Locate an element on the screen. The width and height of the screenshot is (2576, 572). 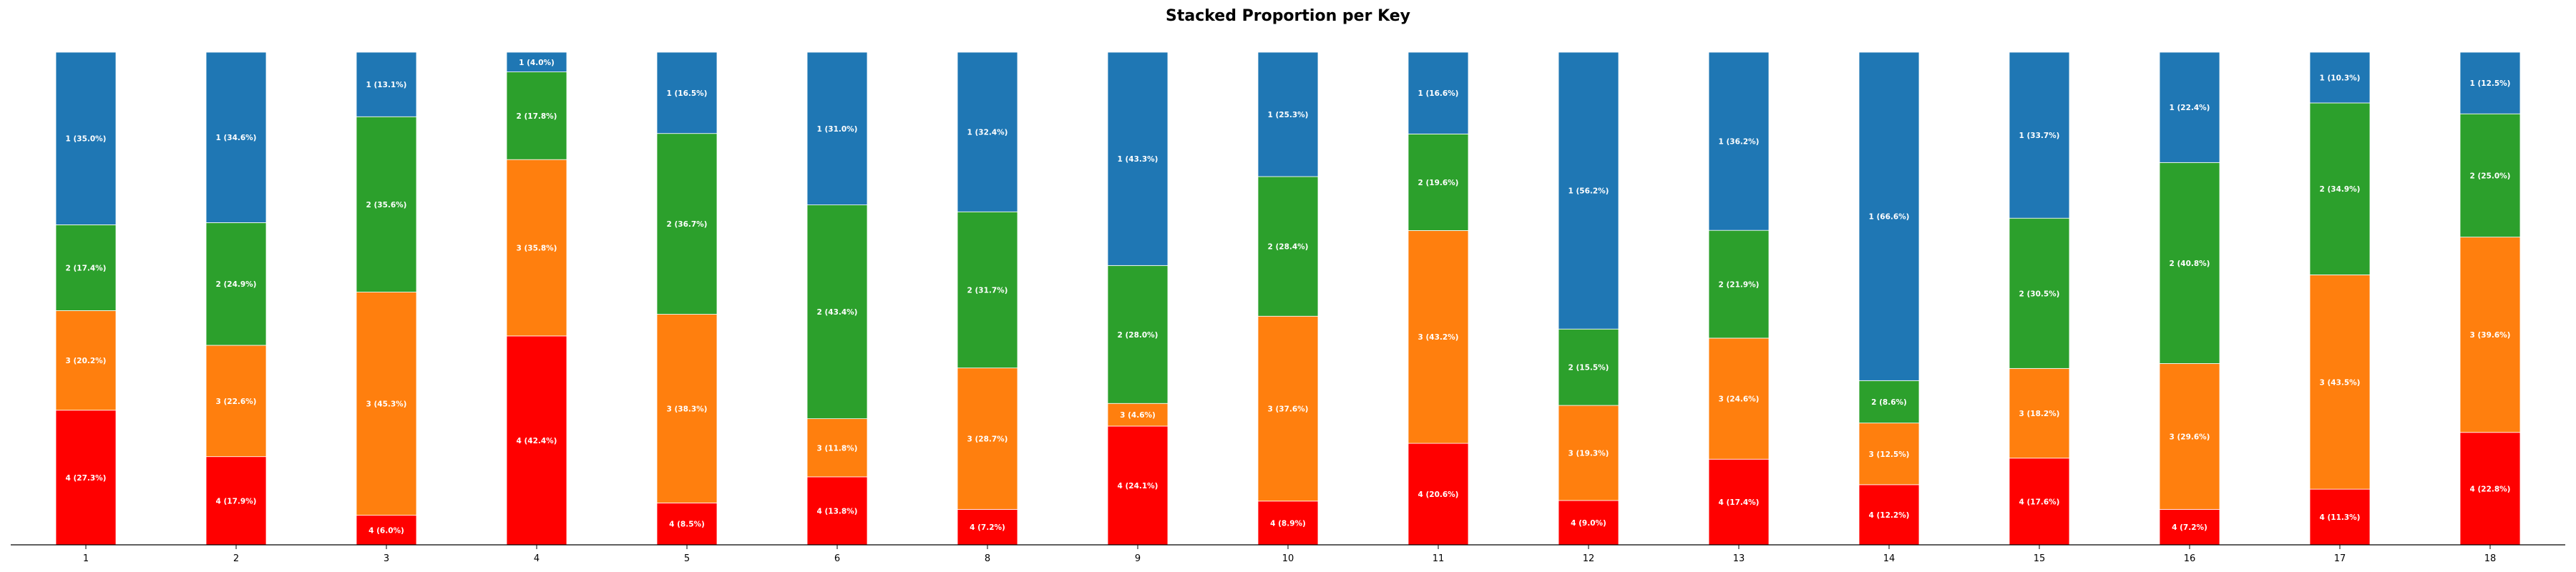
segment-label-key-4-series-2: 2 (17.8%) is located at coordinates (537, 116).